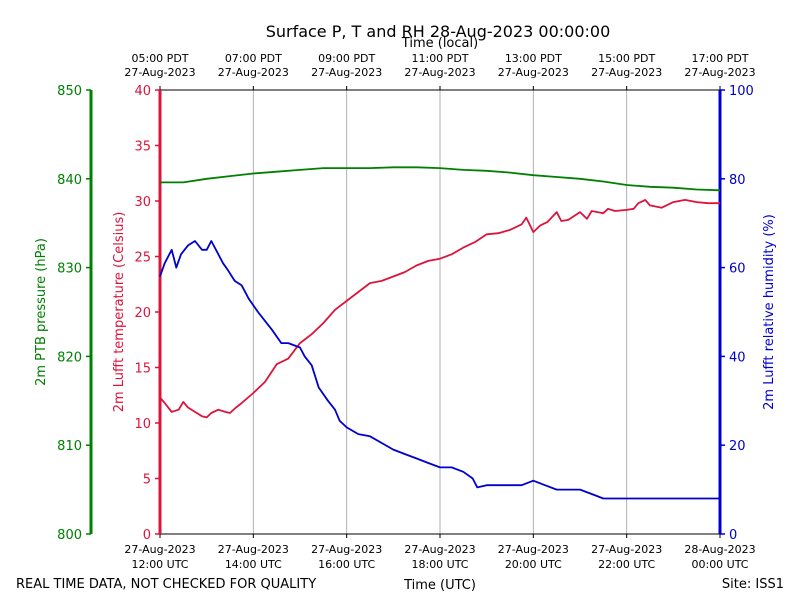 This screenshot has height=600, width=800. Describe the element at coordinates (439, 58) in the screenshot. I see `top-tick-time: 11:00 PDT` at that location.